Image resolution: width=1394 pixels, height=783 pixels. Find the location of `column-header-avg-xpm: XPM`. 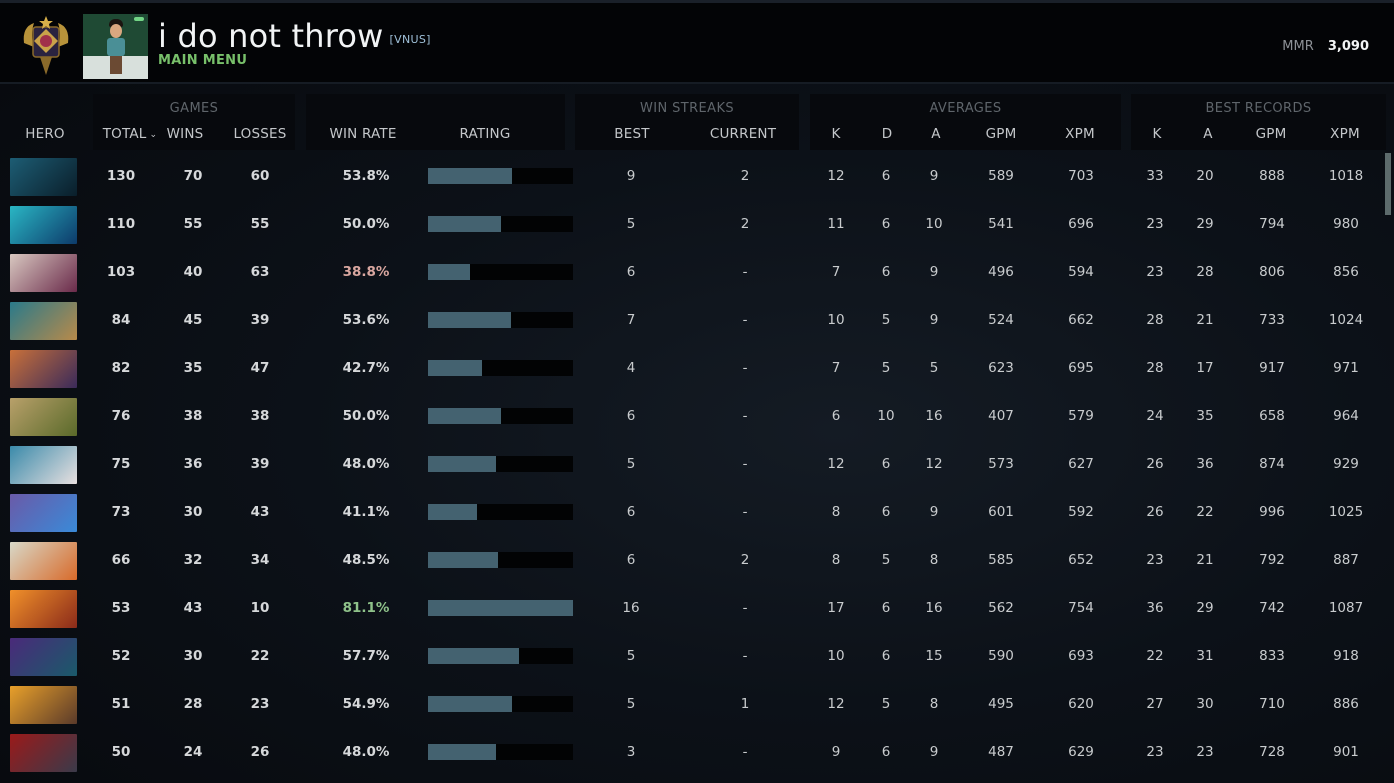

column-header-avg-xpm: XPM is located at coordinates (1080, 134).